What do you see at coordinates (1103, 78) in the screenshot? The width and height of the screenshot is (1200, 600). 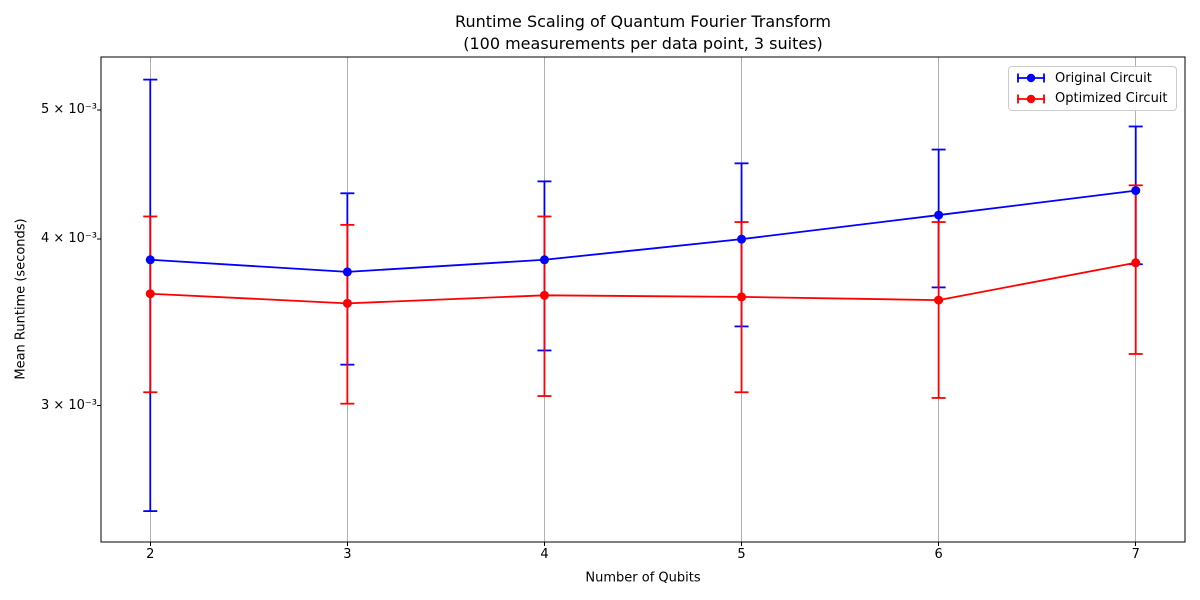 I see `legend-label: Original Circuit` at bounding box center [1103, 78].